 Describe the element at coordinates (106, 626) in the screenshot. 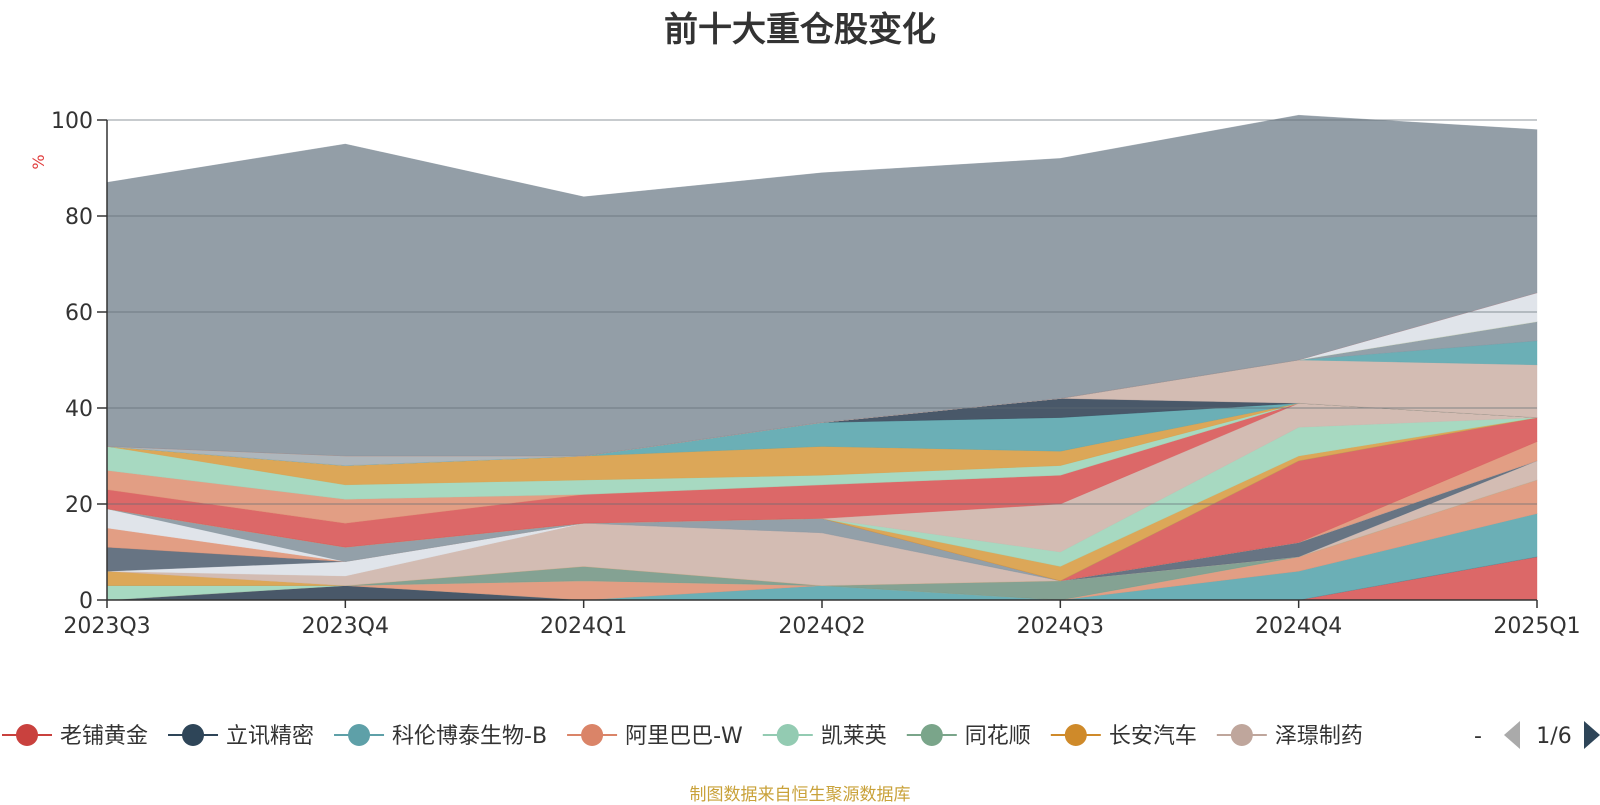

I see `x-tick-label: 2023Q3` at that location.